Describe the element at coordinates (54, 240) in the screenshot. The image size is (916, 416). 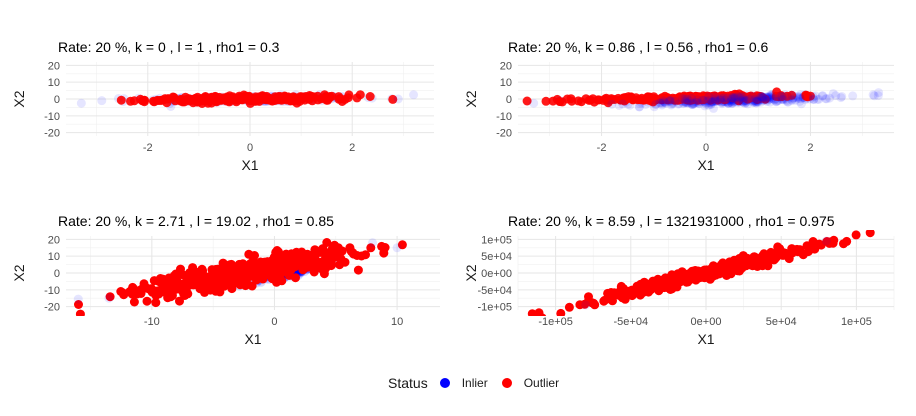
I see `y-tick-label: 20` at that location.